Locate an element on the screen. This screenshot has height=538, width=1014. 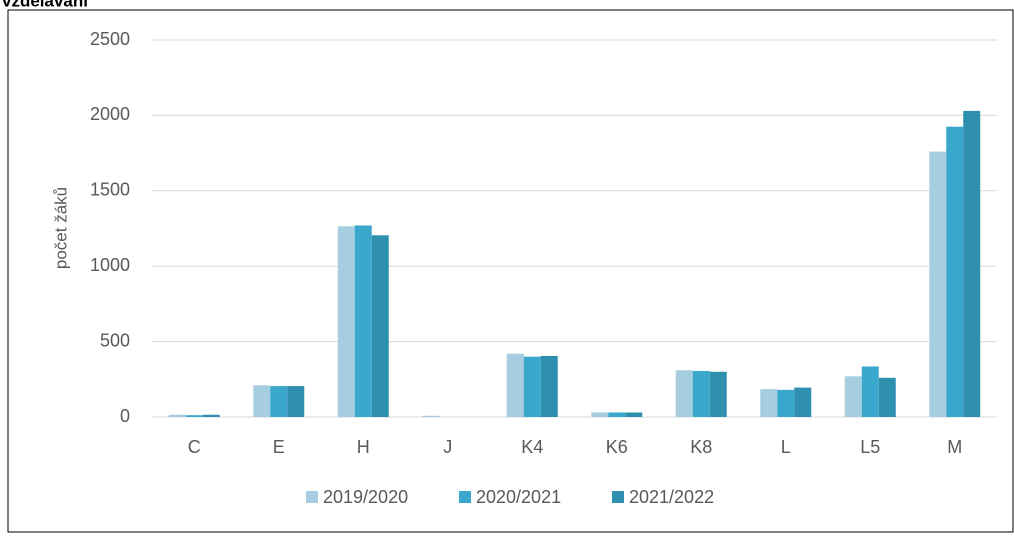
x-tick-label: L5 is located at coordinates (870, 447).